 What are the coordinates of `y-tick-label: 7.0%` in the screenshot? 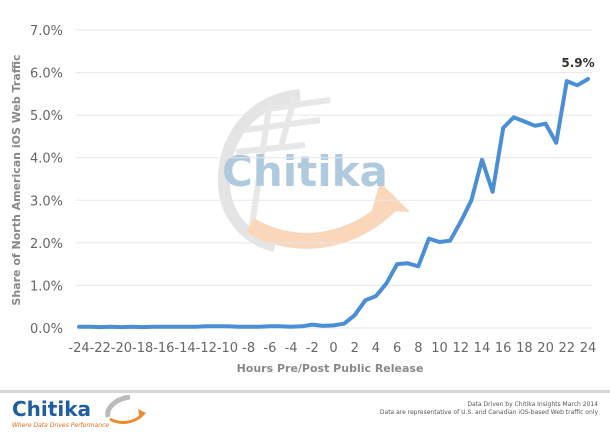 It's located at (46, 31).